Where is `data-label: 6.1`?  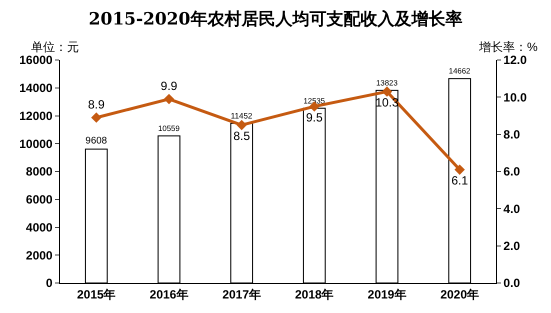 data-label: 6.1 is located at coordinates (459, 181).